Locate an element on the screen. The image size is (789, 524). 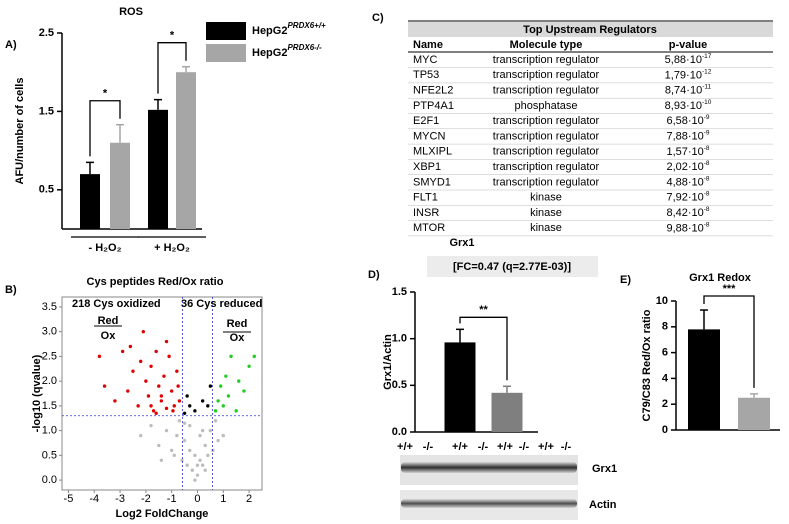
x-tick-label: 0 is located at coordinates (197, 499).